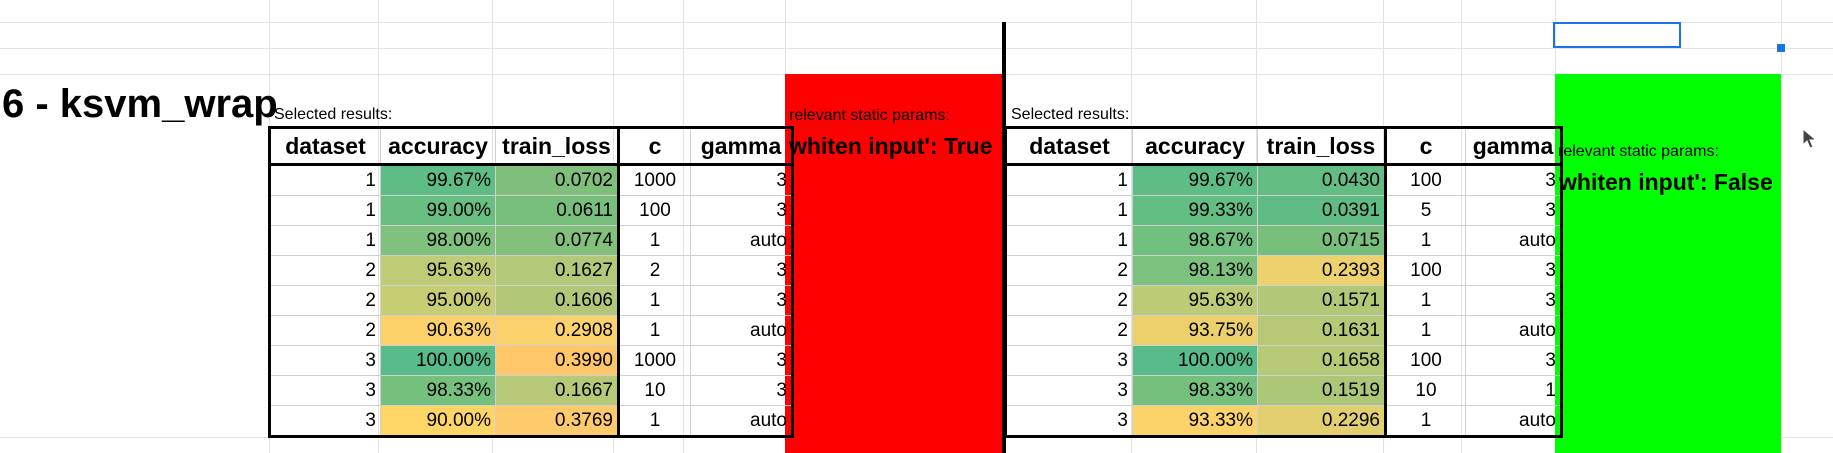  Describe the element at coordinates (1195, 421) in the screenshot. I see `accuracy-cell: 93.33%` at that location.